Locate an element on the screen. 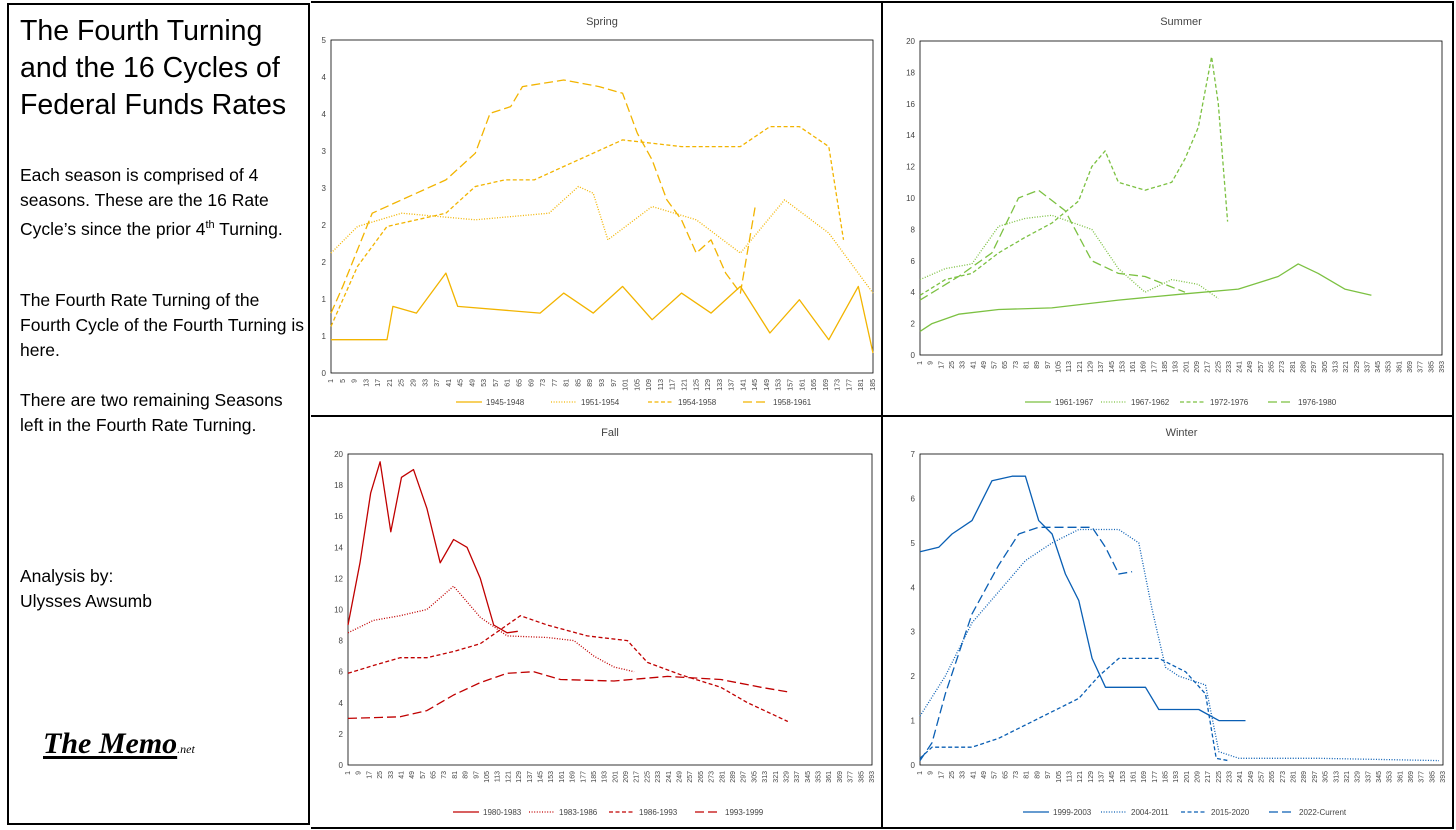 The width and height of the screenshot is (1456, 830). y-tick-label: 18 is located at coordinates (910, 72).